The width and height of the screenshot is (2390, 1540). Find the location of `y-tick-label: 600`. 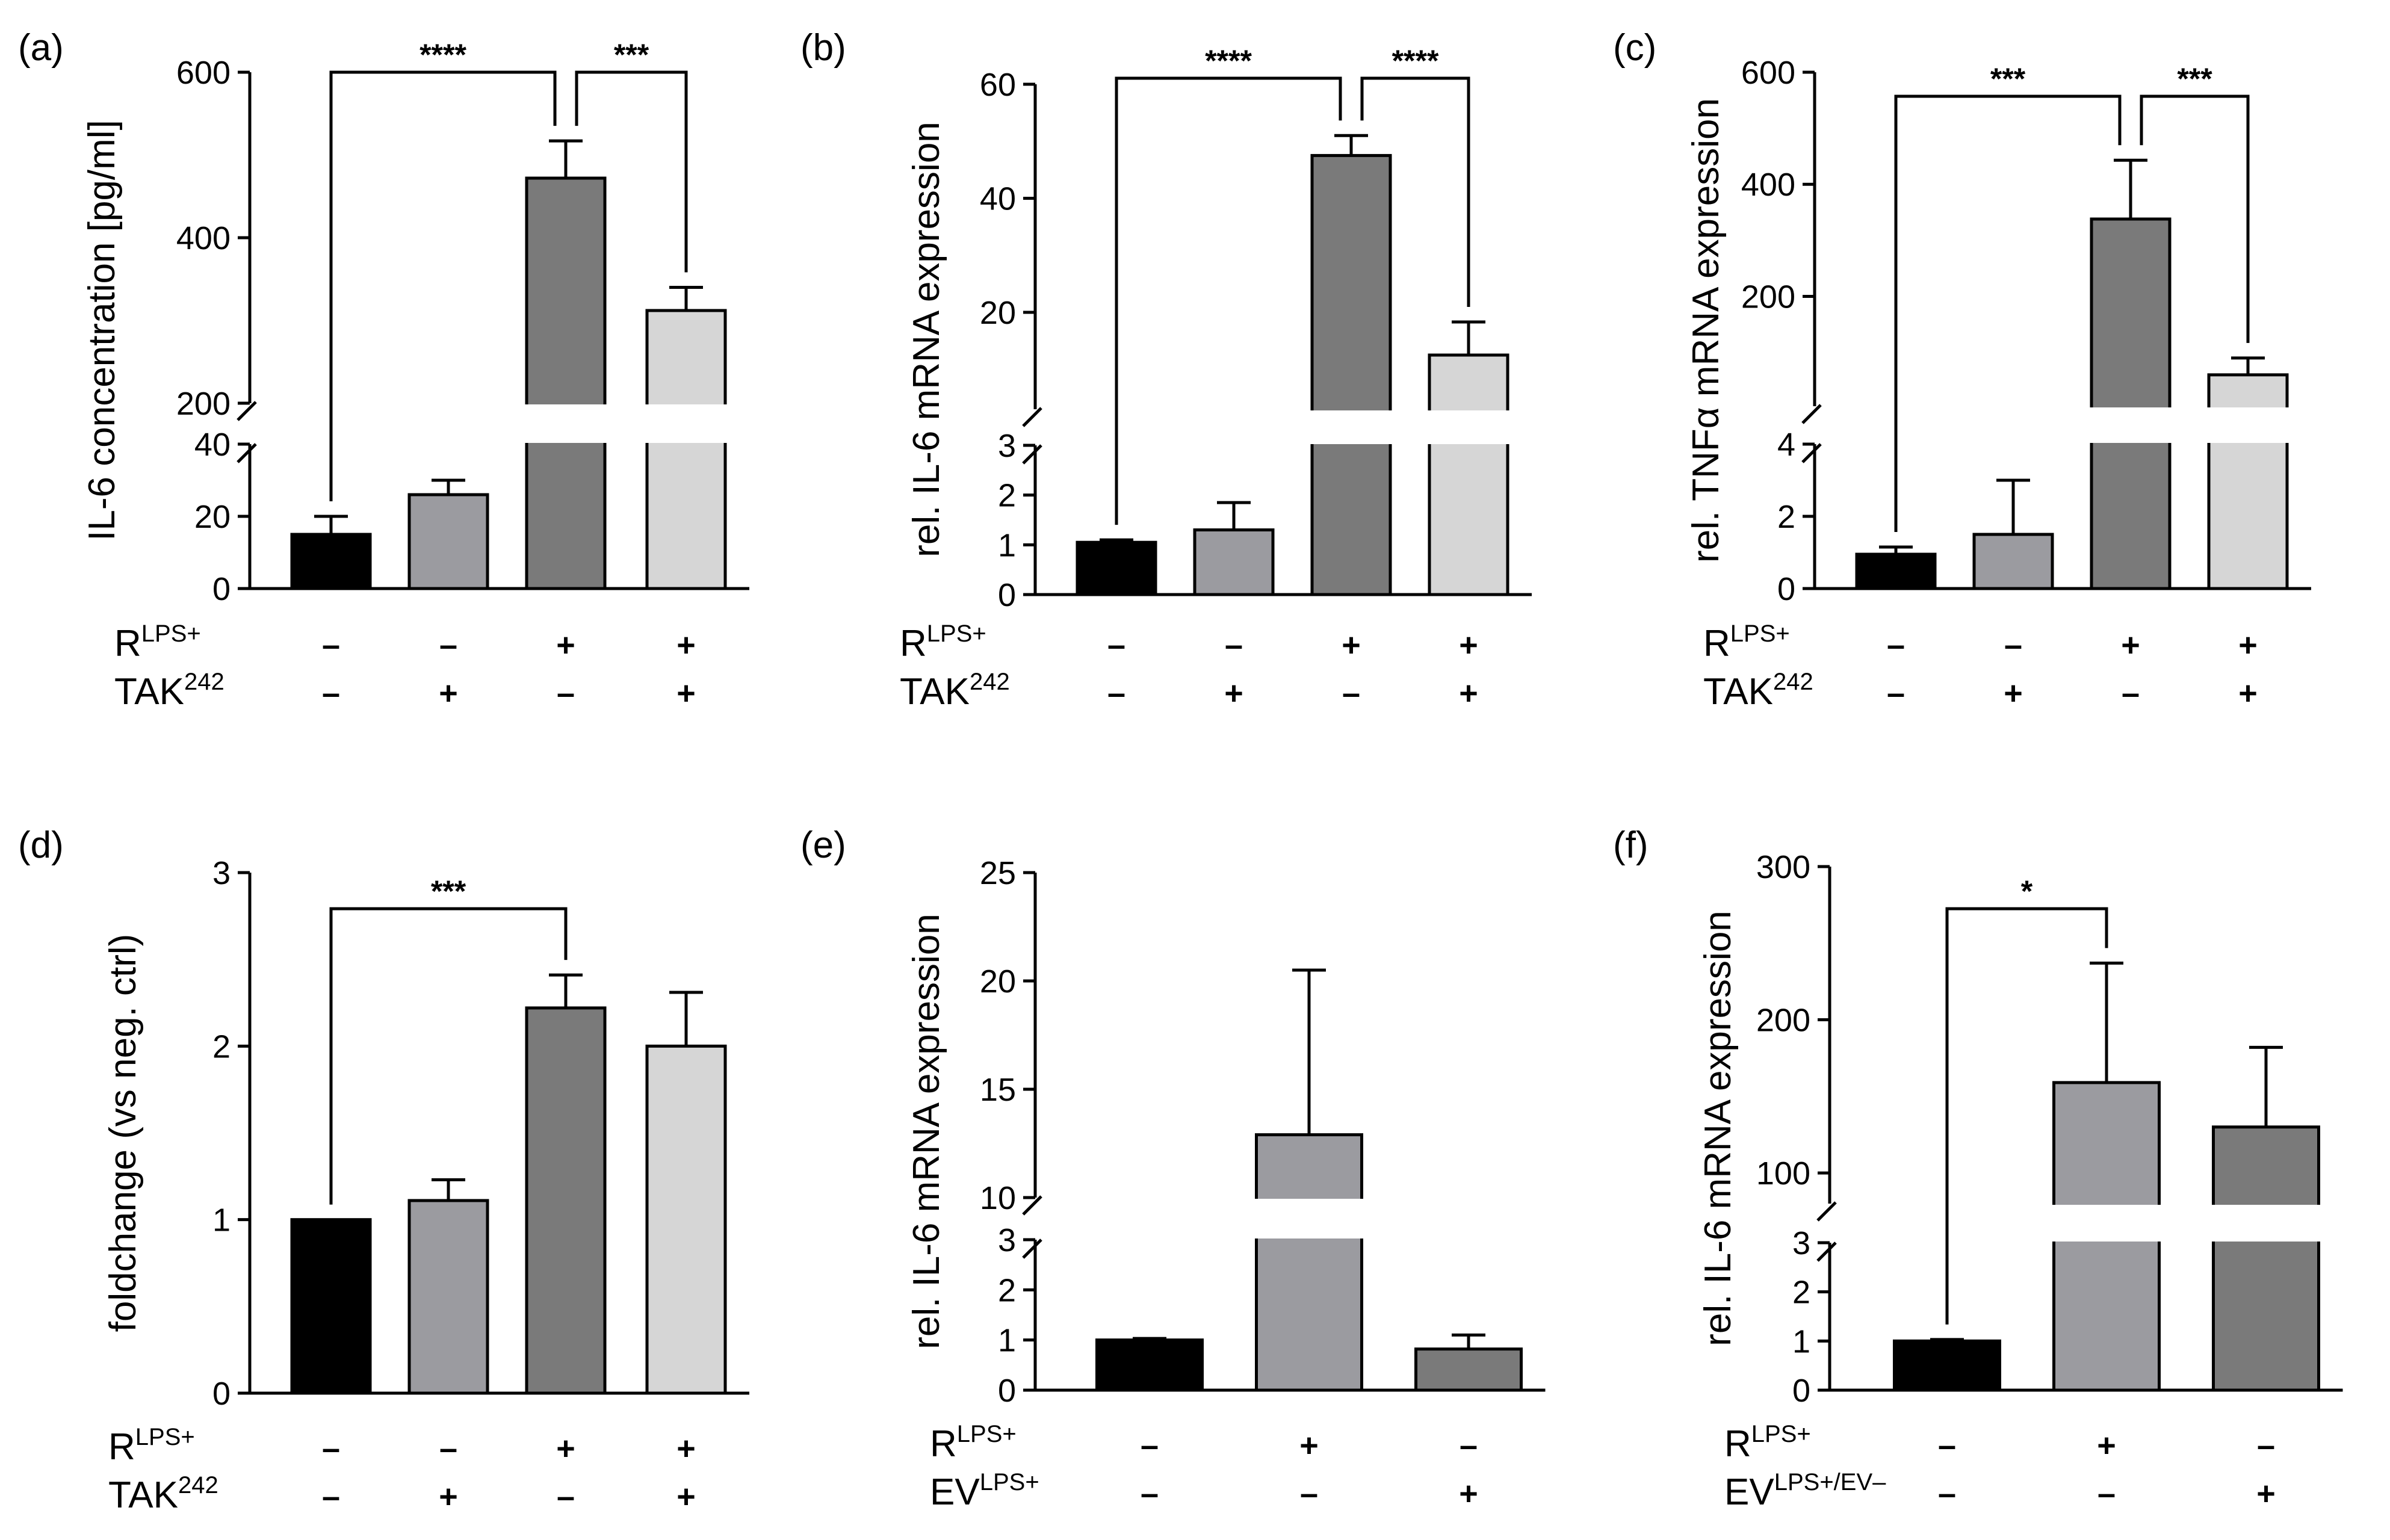

y-tick-label: 600 is located at coordinates (1768, 73).